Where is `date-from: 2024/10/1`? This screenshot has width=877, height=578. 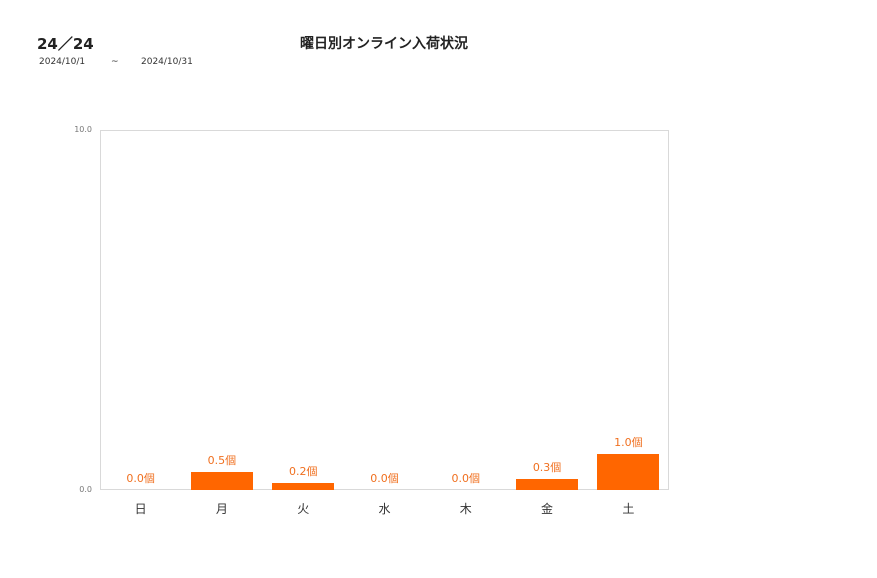 date-from: 2024/10/1 is located at coordinates (62, 62).